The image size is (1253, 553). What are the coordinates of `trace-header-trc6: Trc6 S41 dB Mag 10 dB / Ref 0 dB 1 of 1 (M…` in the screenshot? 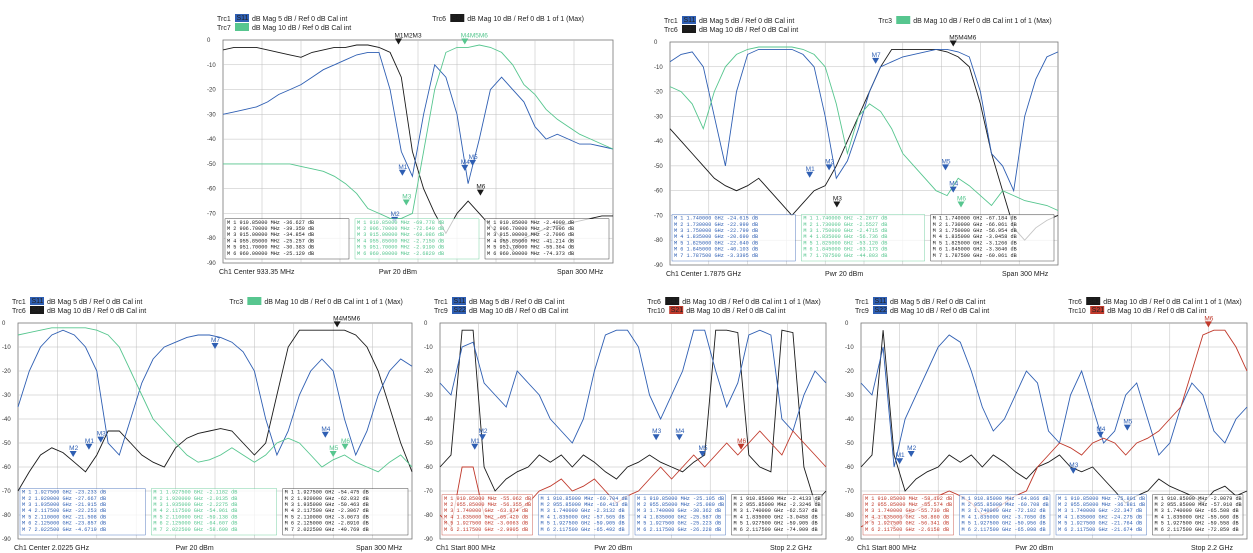 It's located at (508, 18).